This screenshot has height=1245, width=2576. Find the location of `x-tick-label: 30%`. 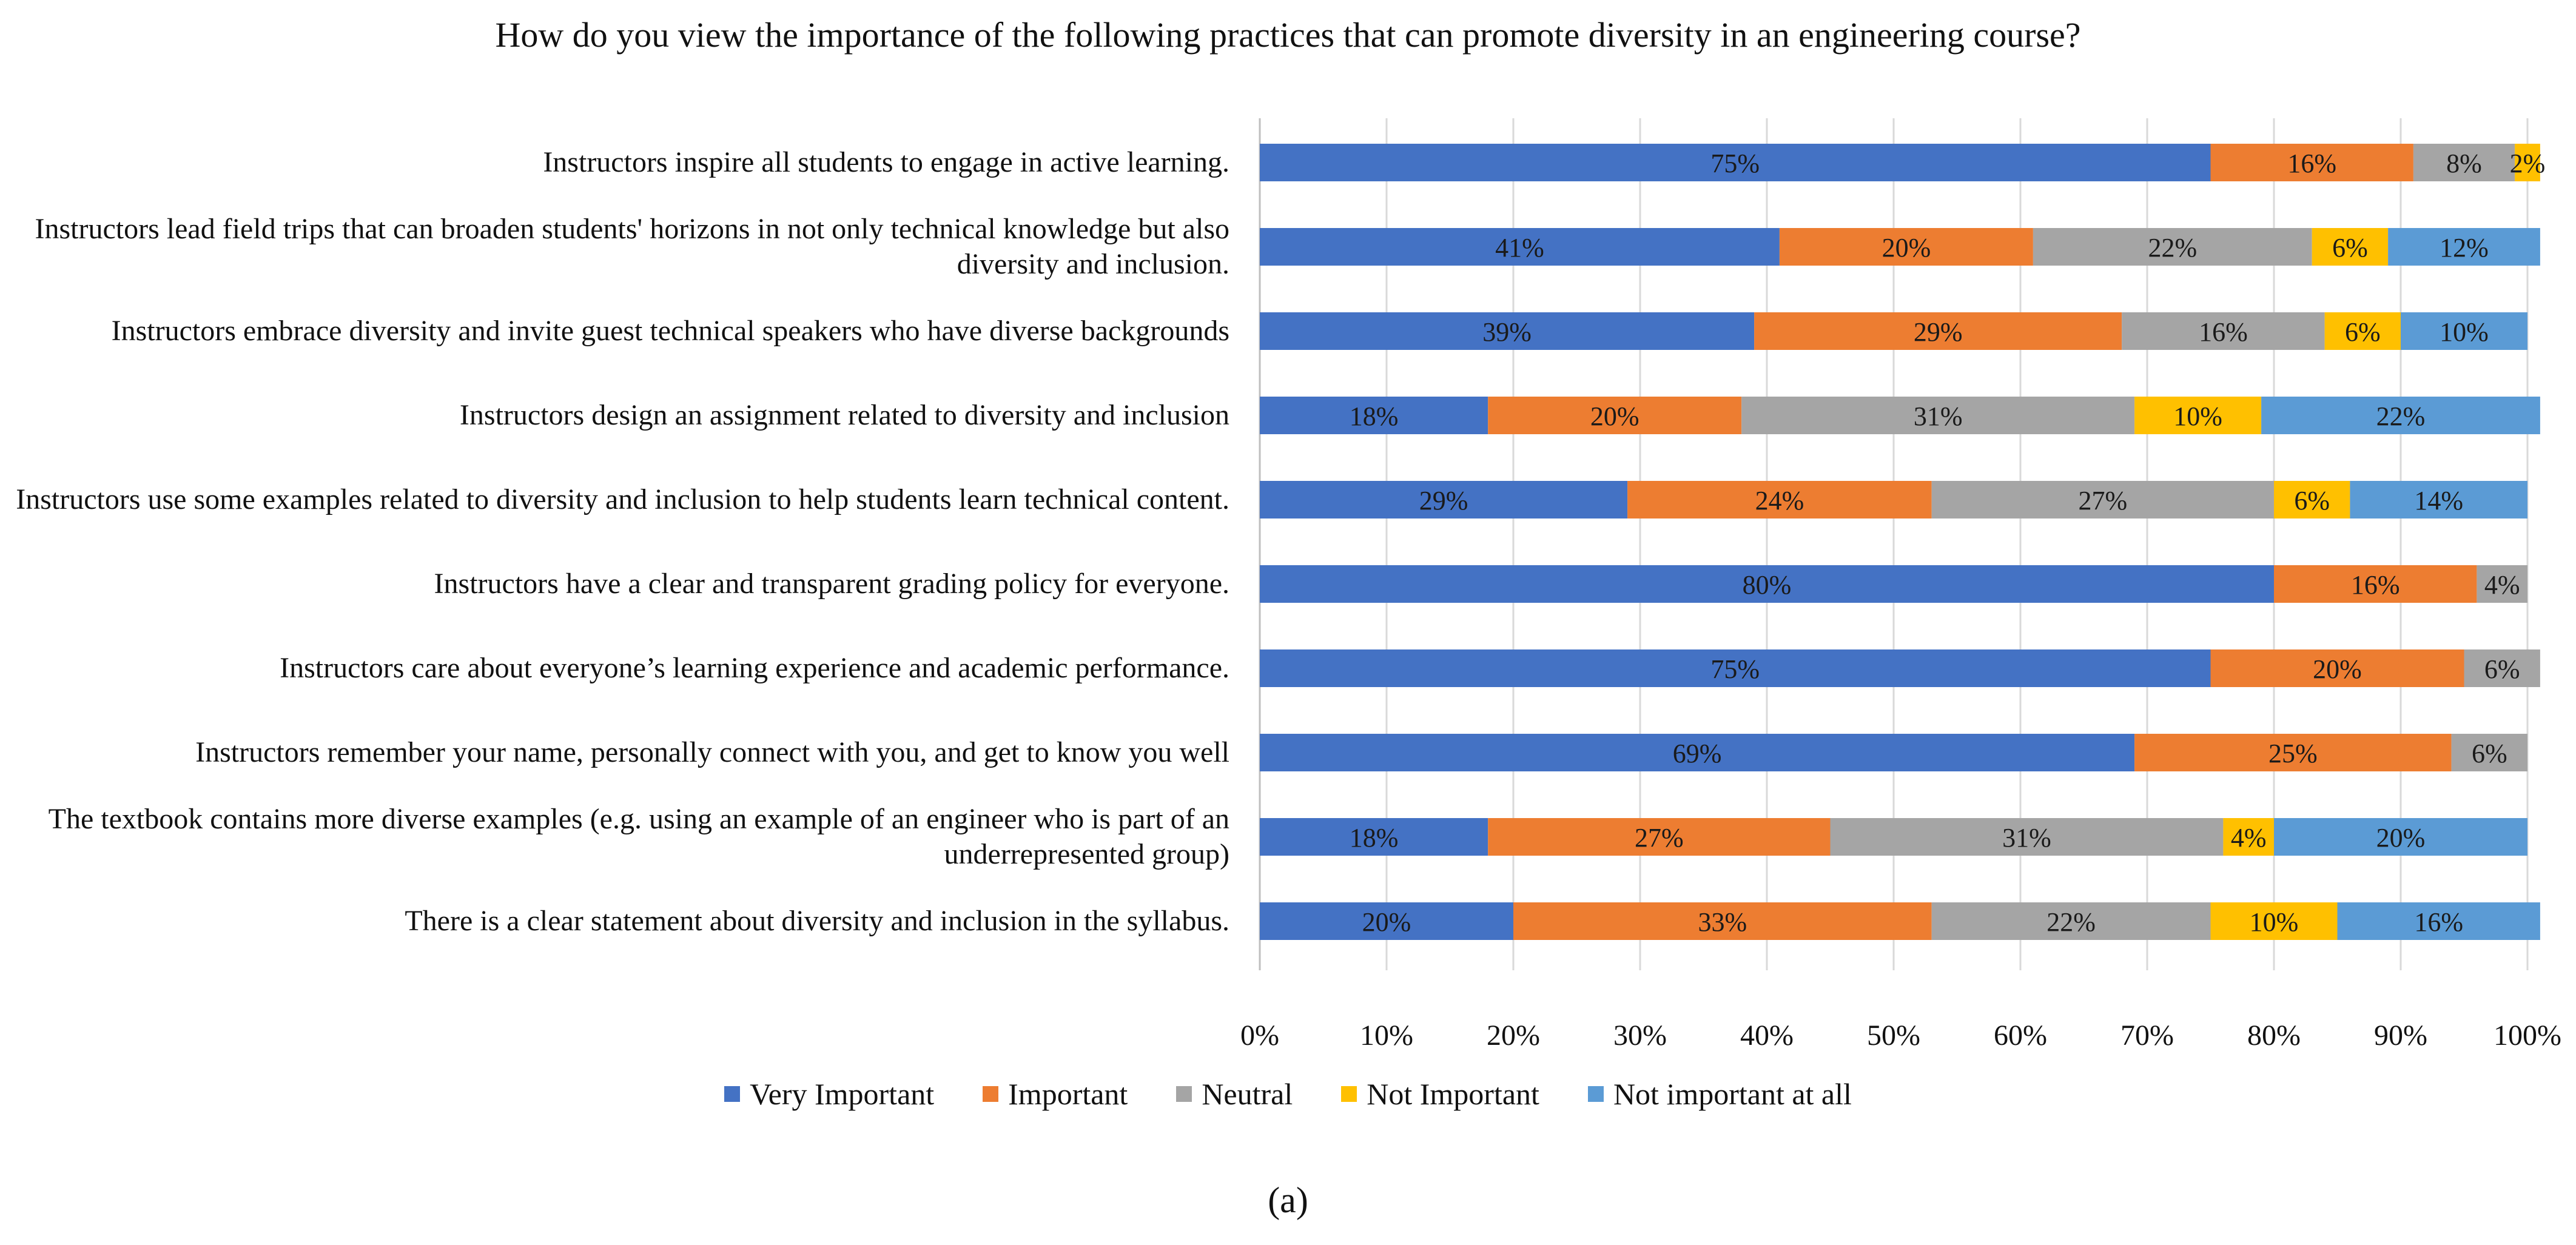

x-tick-label: 30% is located at coordinates (1640, 1035).